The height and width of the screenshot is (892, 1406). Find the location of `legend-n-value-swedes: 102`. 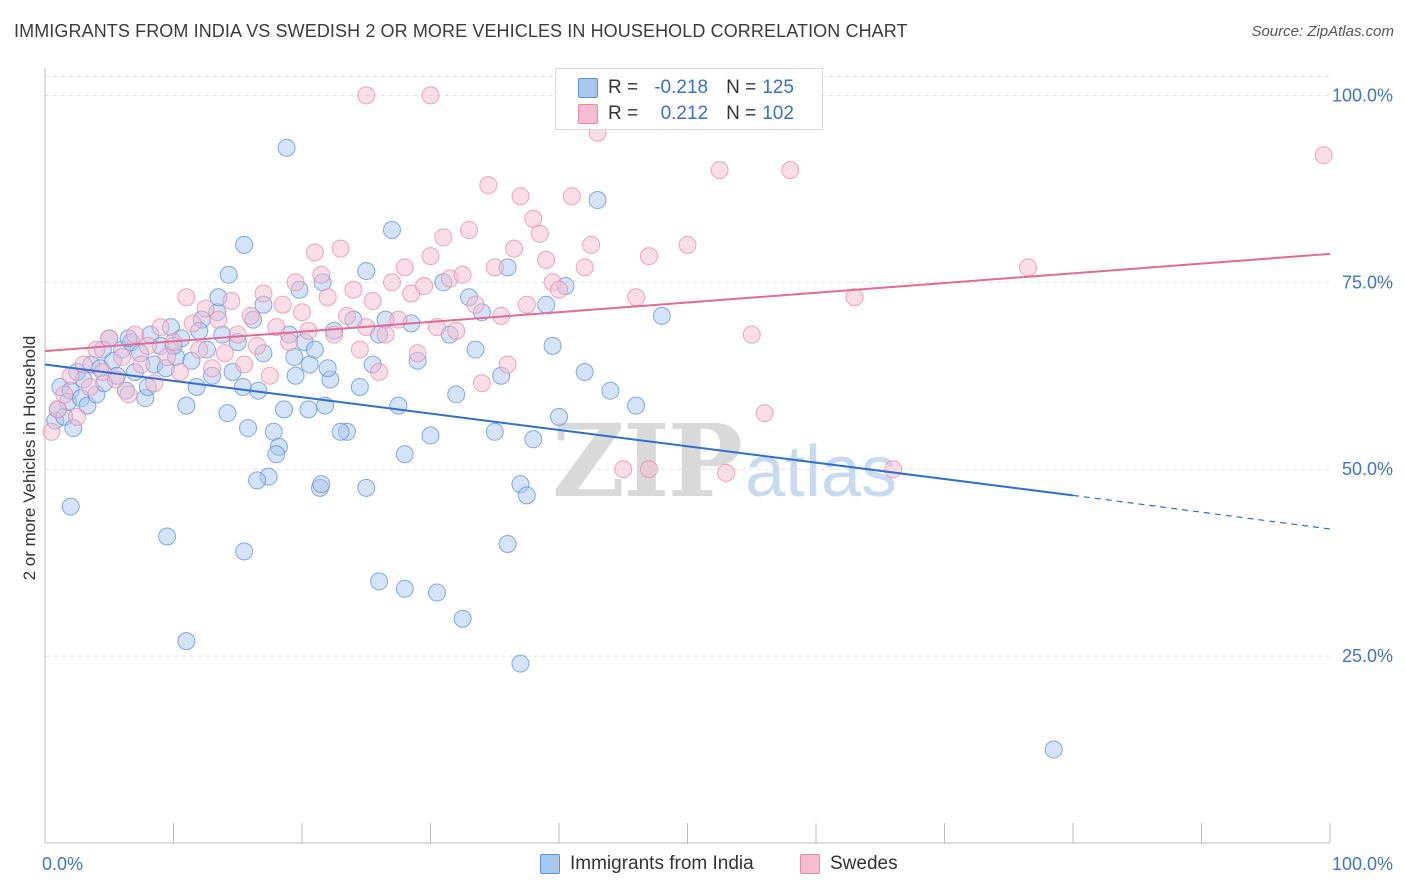

legend-n-value-swedes: 102 is located at coordinates (778, 113).